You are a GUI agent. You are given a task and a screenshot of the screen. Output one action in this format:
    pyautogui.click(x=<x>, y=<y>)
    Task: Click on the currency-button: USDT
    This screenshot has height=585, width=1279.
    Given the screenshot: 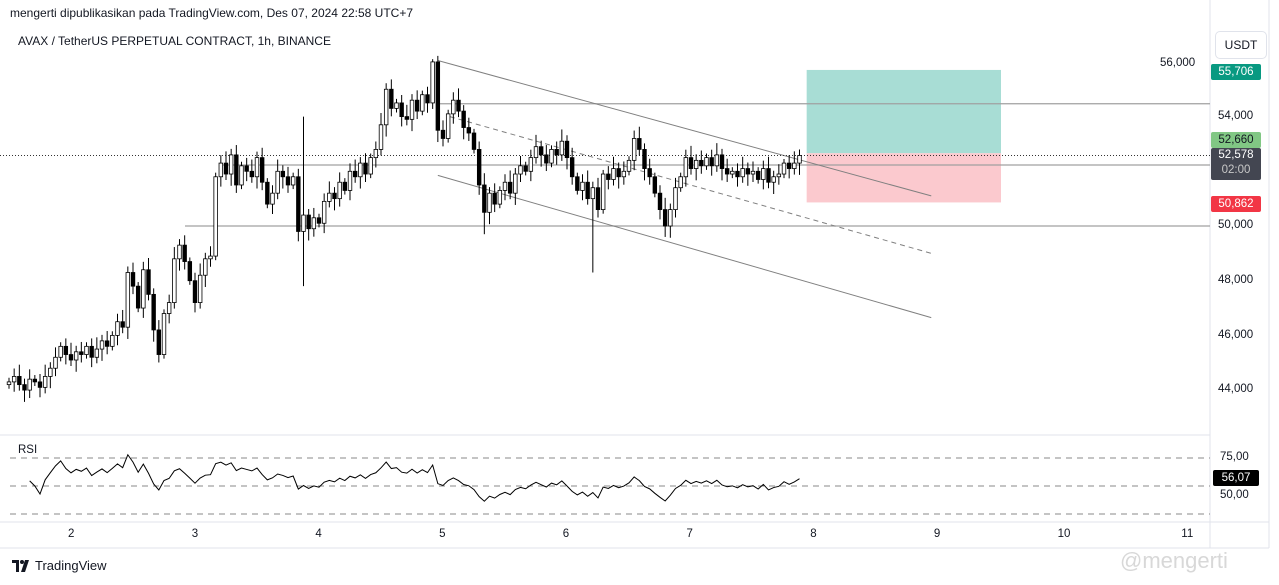 What is the action you would take?
    pyautogui.click(x=1241, y=45)
    